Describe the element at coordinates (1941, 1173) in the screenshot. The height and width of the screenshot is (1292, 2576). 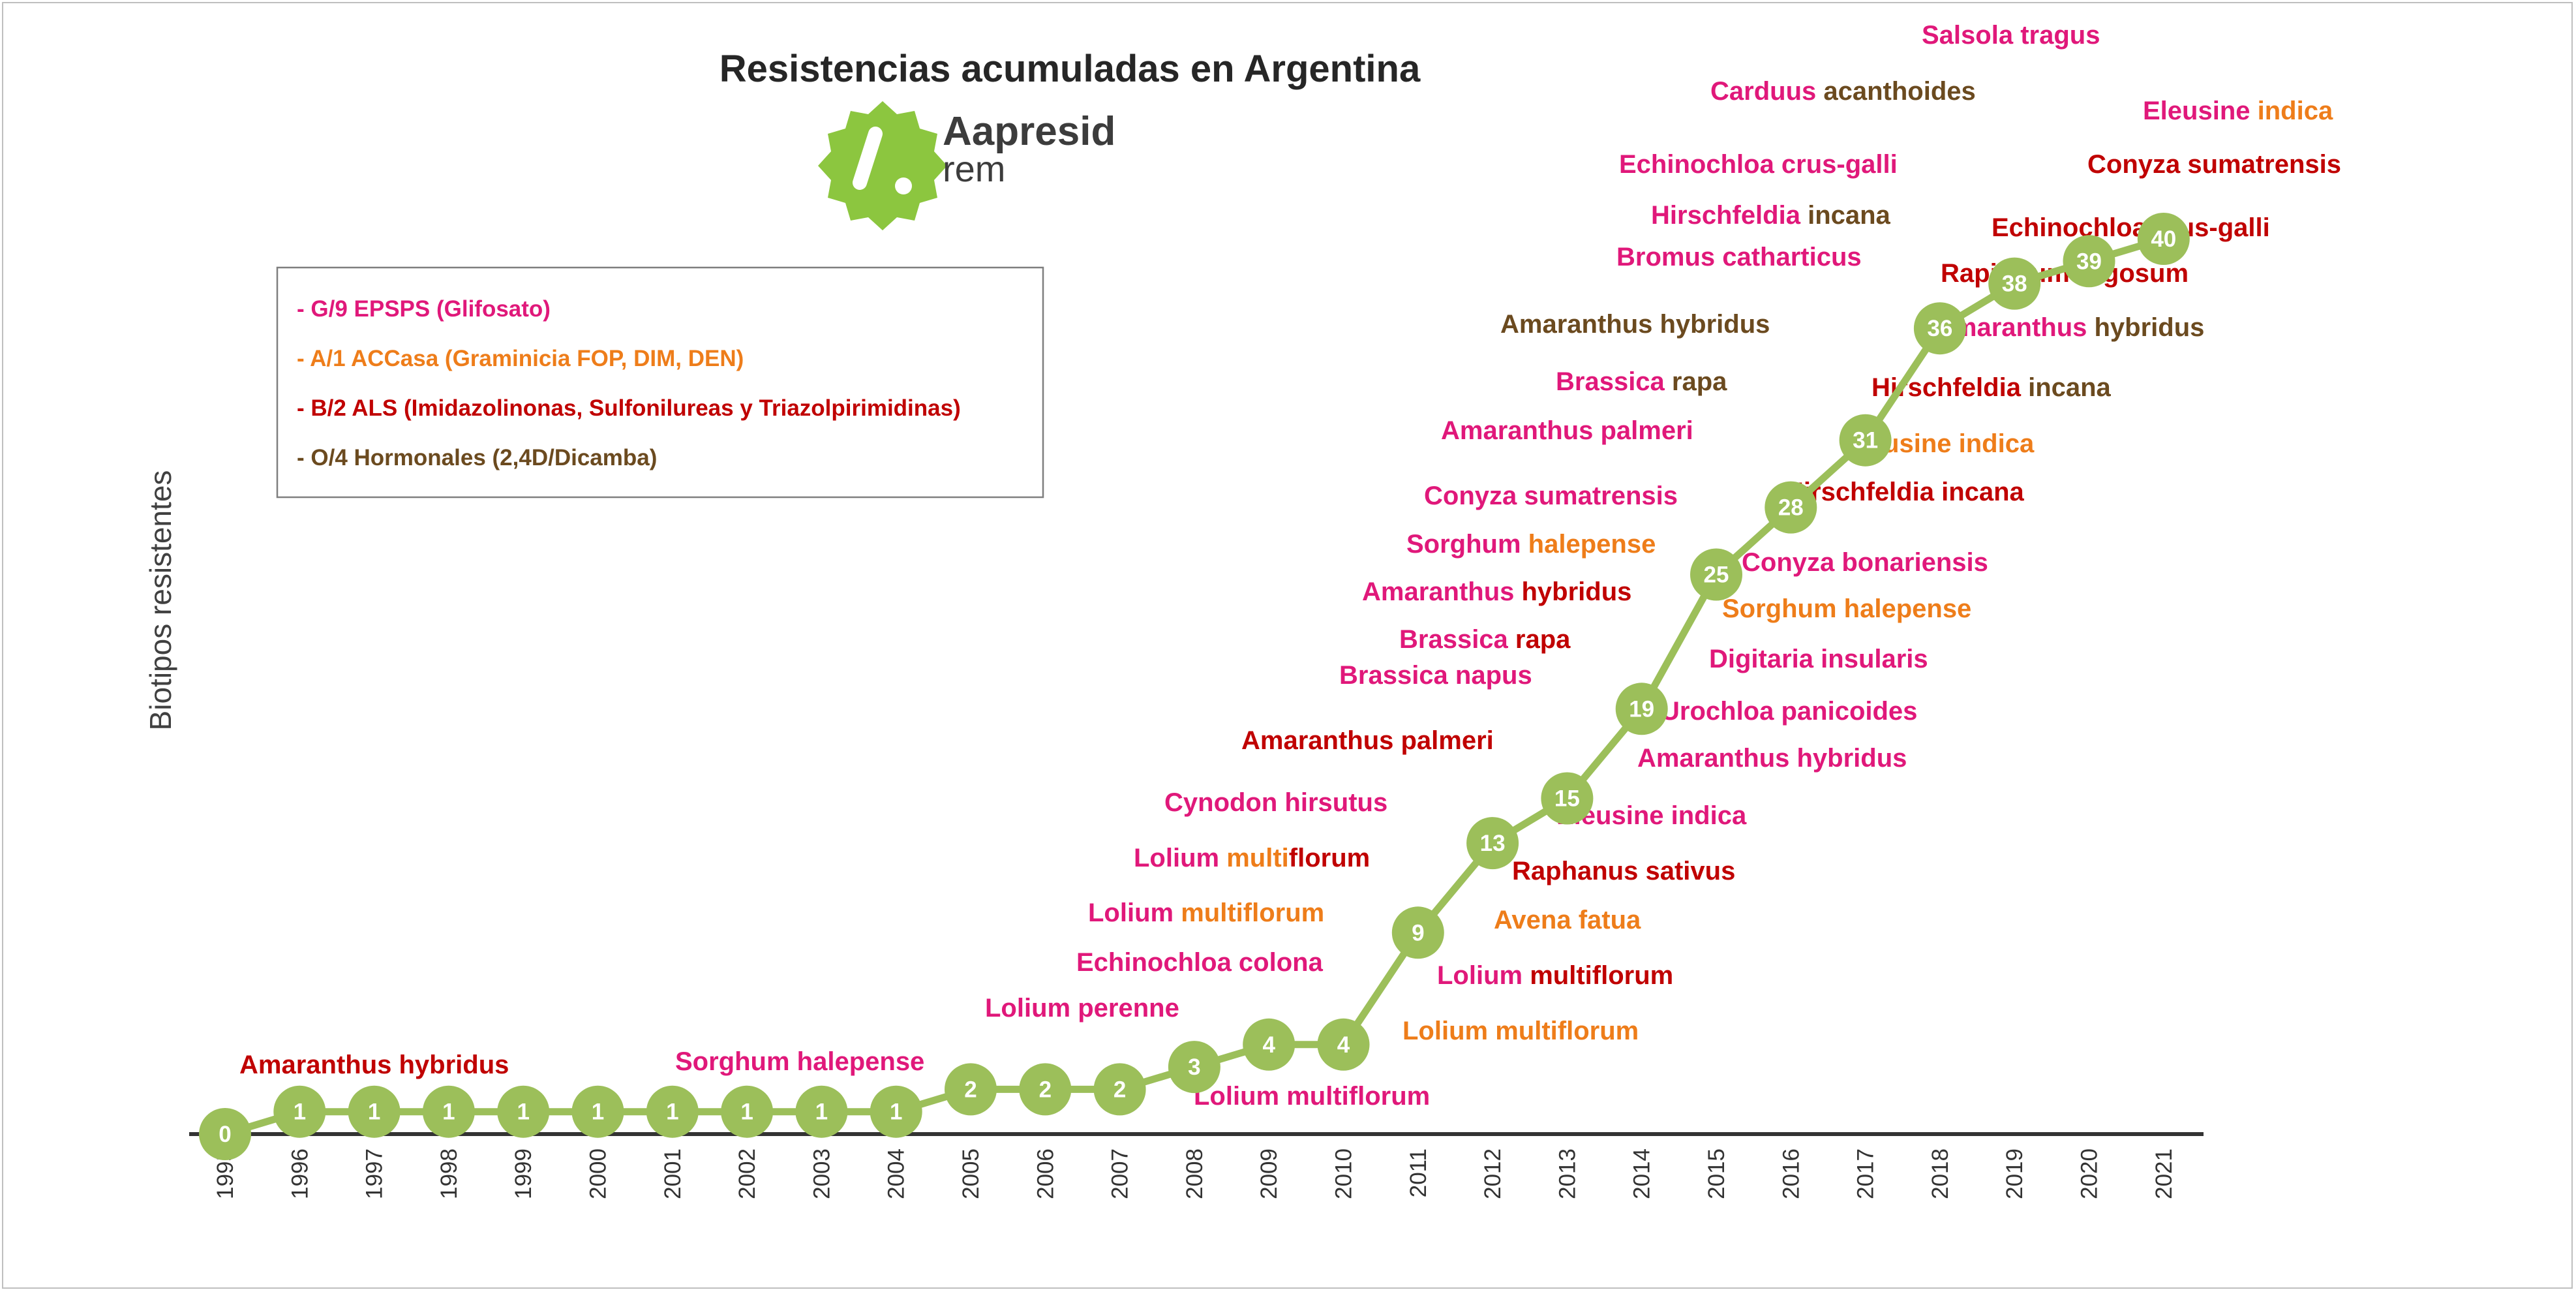
I see `x-tick-label: 2018` at that location.